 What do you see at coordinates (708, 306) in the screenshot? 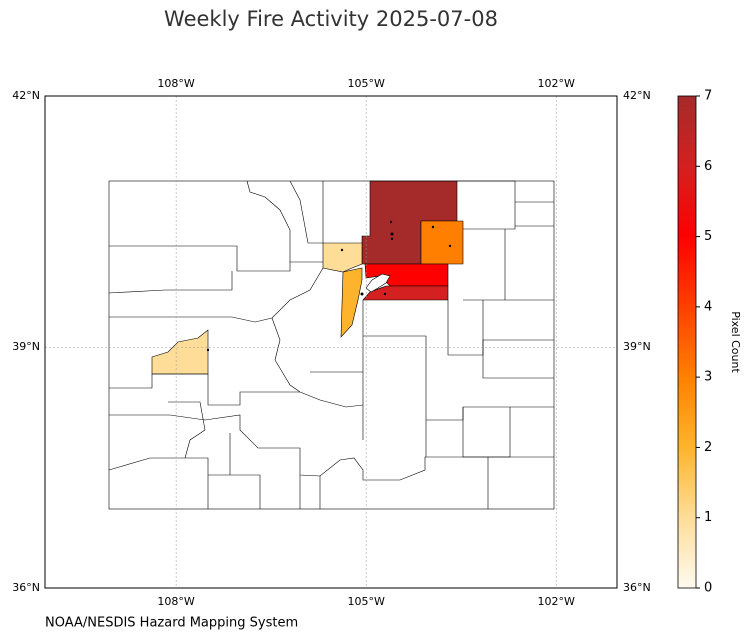
I see `colorbar-tick-label: 4` at bounding box center [708, 306].